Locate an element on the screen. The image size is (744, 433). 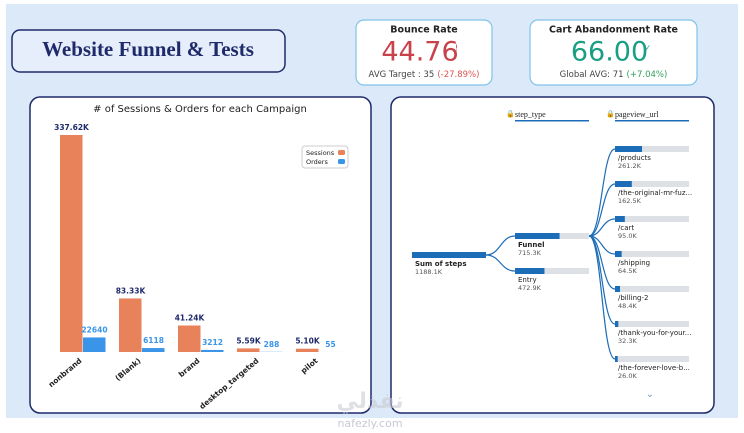
node-value: 1188.1K is located at coordinates (429, 272).